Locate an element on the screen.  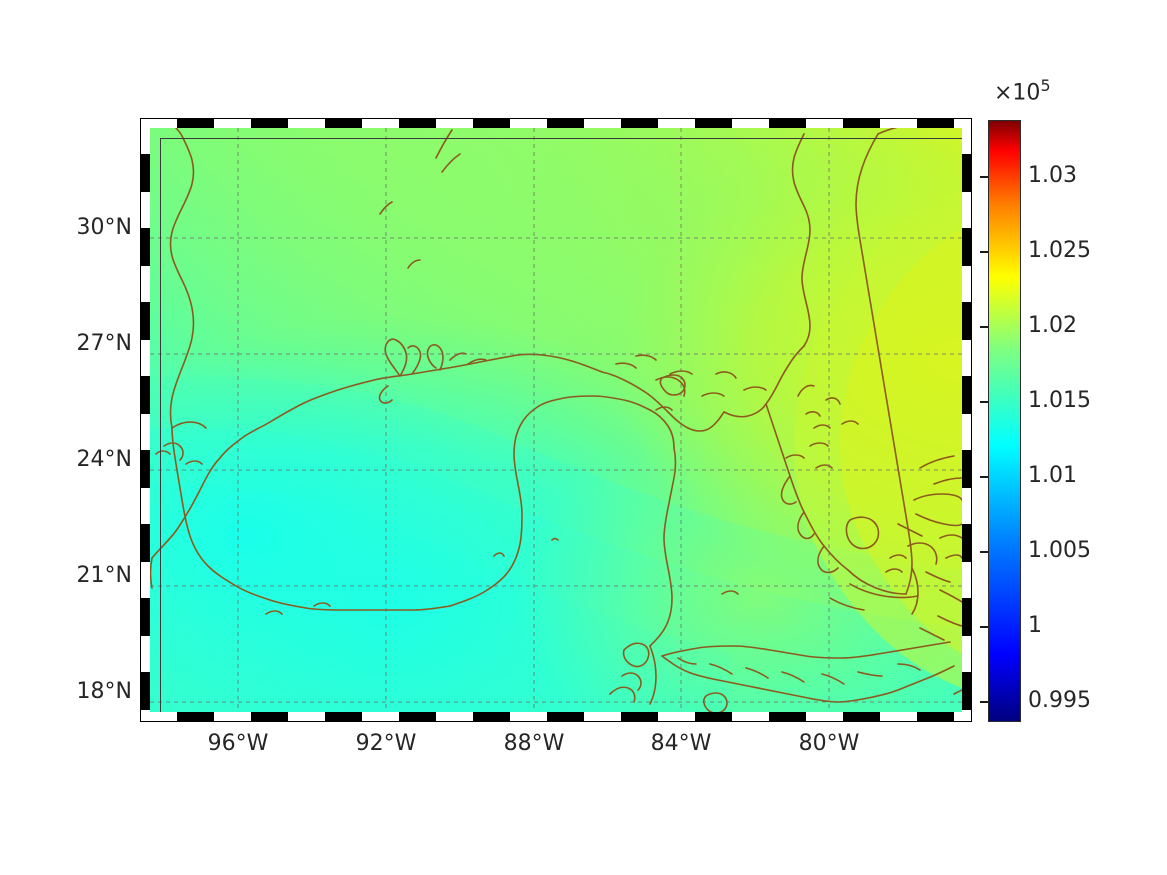
colorbar-label-1-02: 1.02 is located at coordinates (1052, 325).